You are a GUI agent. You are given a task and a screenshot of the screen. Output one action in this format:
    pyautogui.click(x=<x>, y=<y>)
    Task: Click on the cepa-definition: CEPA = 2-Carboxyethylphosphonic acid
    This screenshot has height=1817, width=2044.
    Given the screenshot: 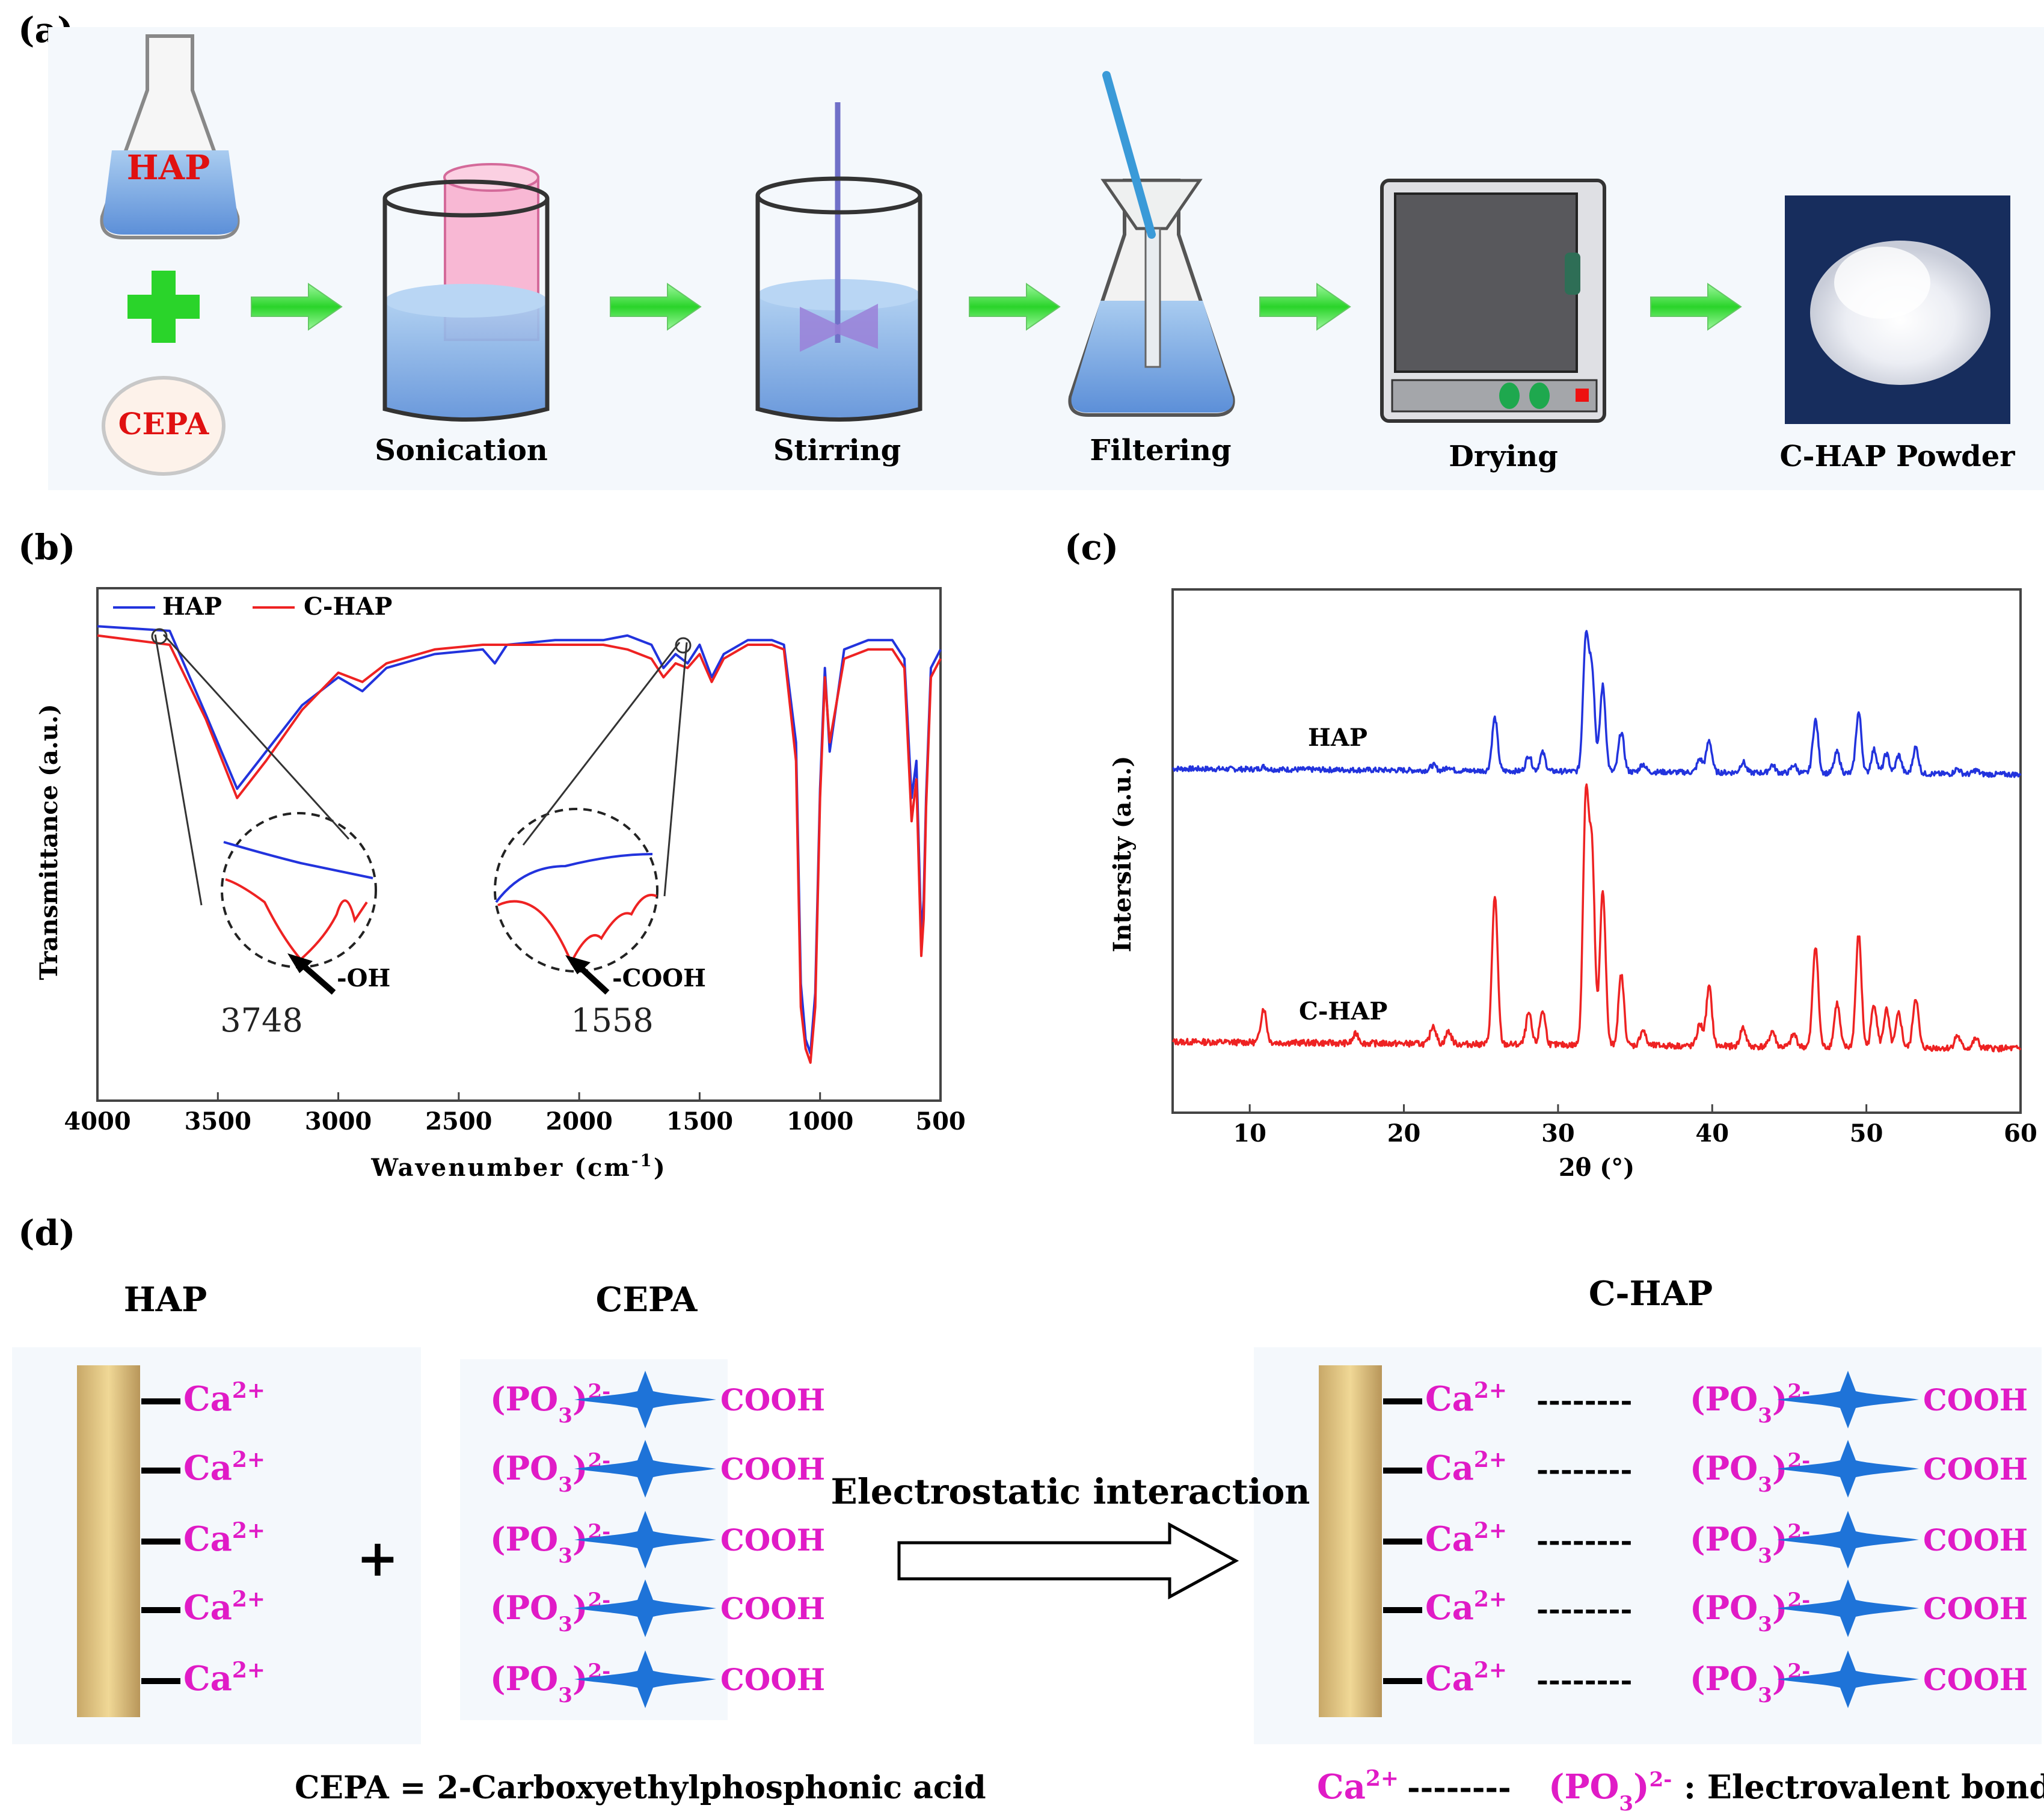 What is the action you would take?
    pyautogui.click(x=640, y=1788)
    